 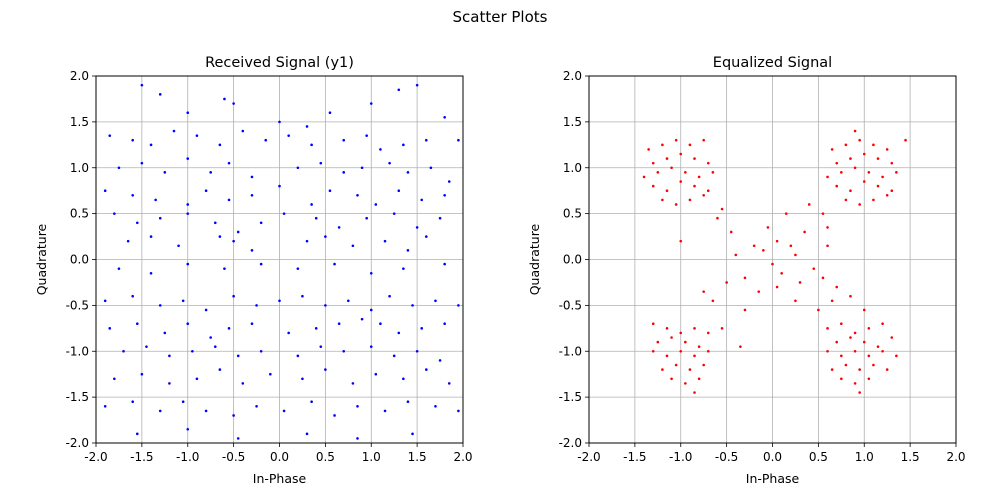 I want to click on x-tick-label: 2.0, so click(x=462, y=457).